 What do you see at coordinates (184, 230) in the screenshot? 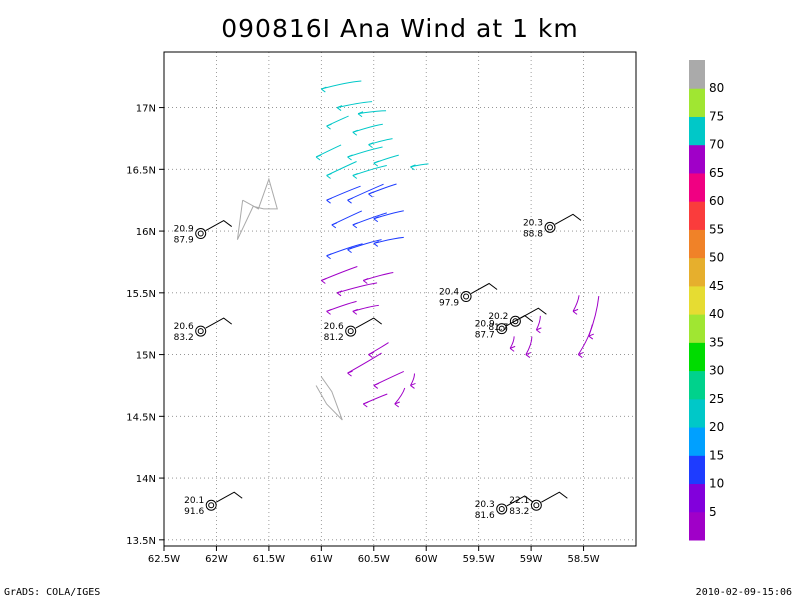
I see `station-label-top: 20.9` at bounding box center [184, 230].